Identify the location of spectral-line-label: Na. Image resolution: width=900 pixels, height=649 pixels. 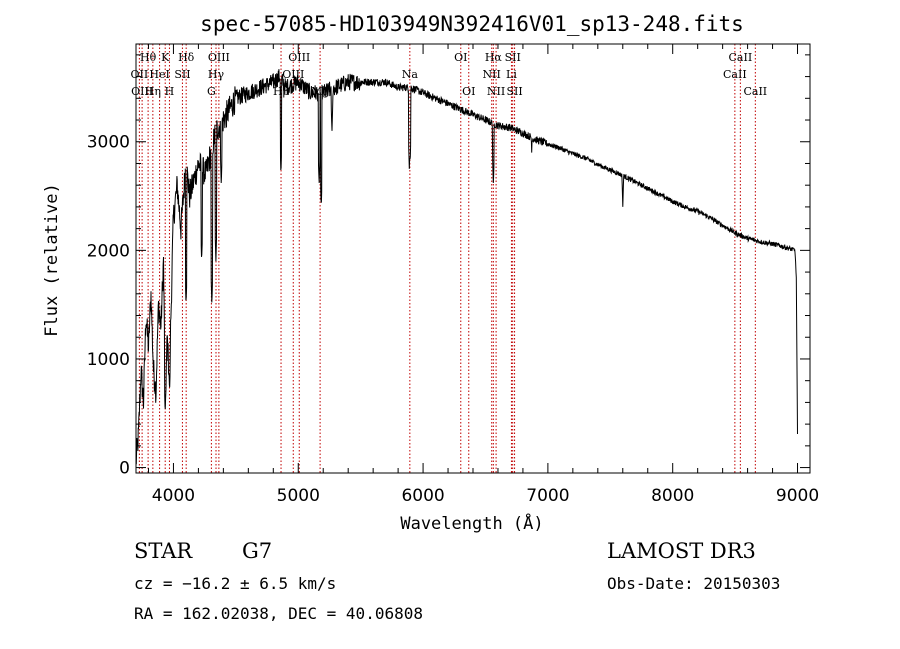
(410, 74).